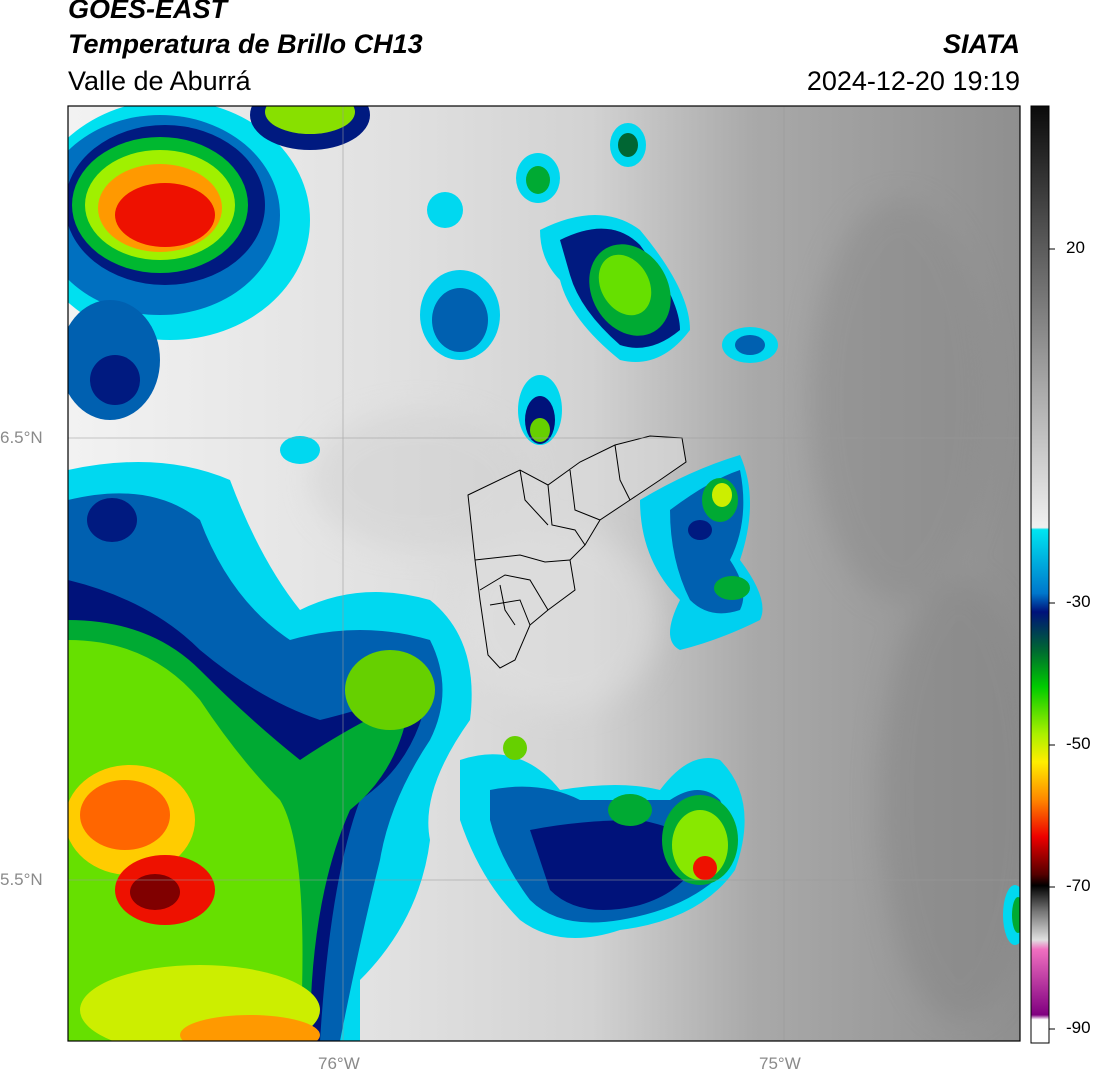  Describe the element at coordinates (148, 12) in the screenshot. I see `satellite-title: GOES-EAST` at that location.